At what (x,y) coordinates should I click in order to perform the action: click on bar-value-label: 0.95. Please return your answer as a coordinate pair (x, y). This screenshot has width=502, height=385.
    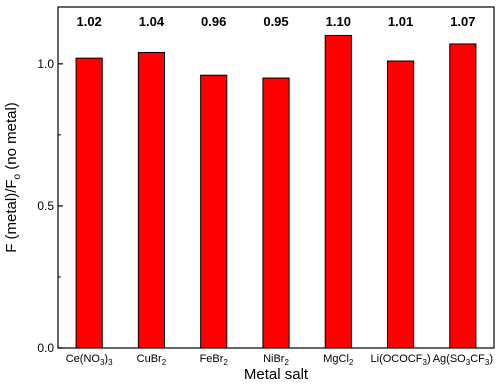
    Looking at the image, I should click on (275, 21).